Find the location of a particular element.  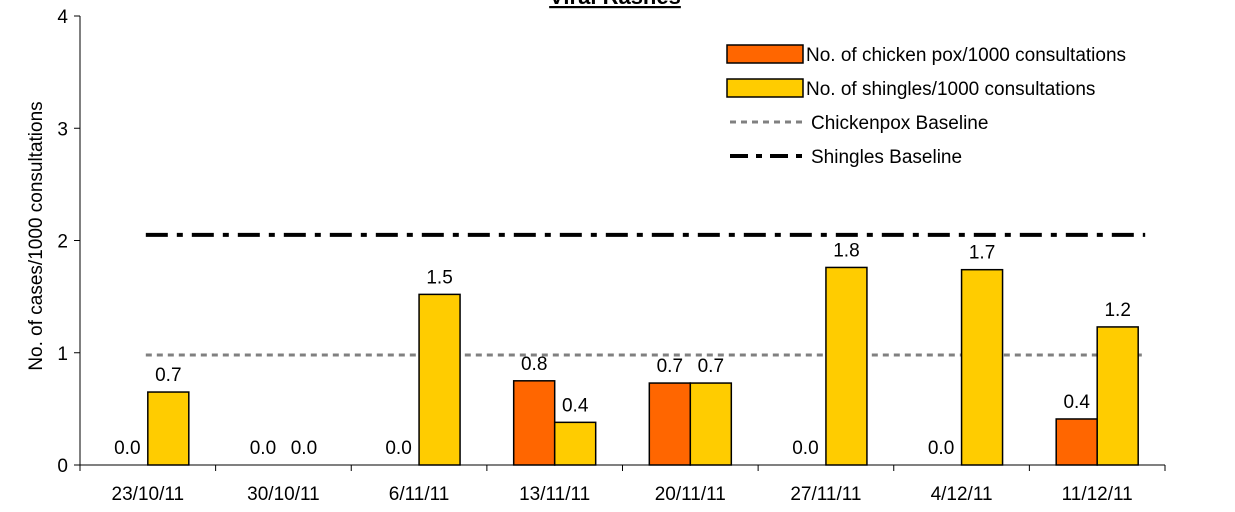

y-tick-label: 1 is located at coordinates (62, 354).